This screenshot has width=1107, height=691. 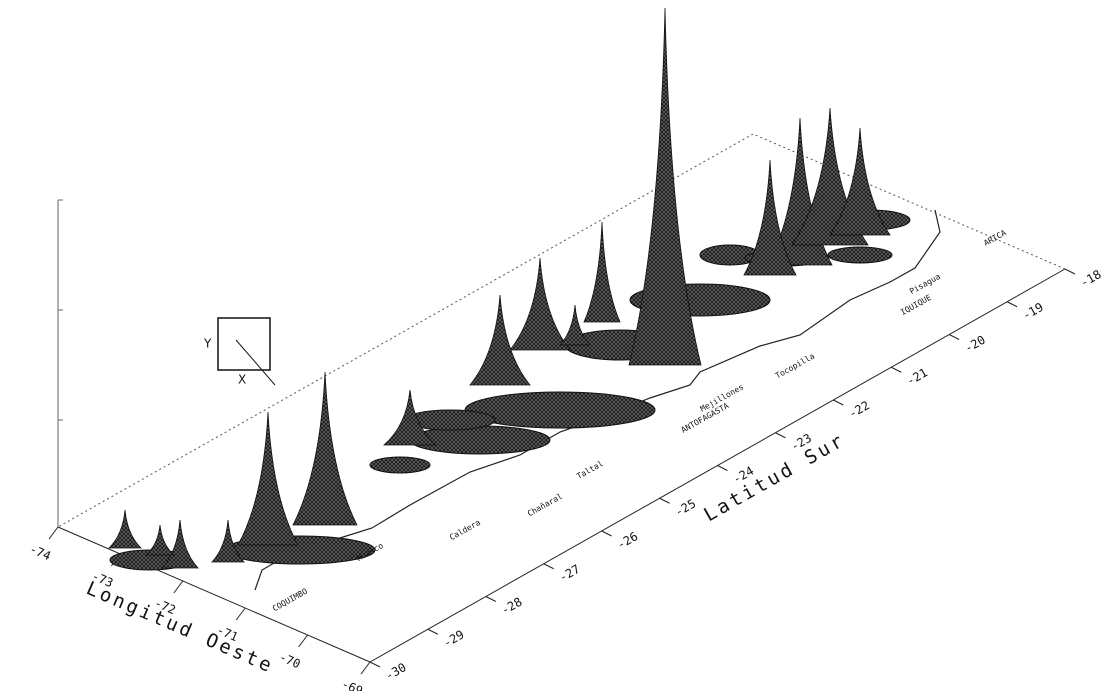 I want to click on y-tick-label: -25, so click(x=685, y=507).